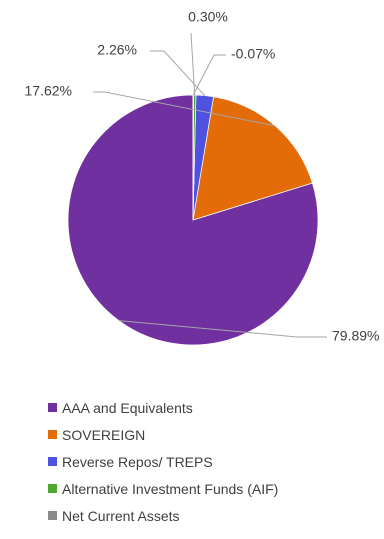 This screenshot has height=539, width=384. I want to click on leader-line-sovereign, so click(184, 109).